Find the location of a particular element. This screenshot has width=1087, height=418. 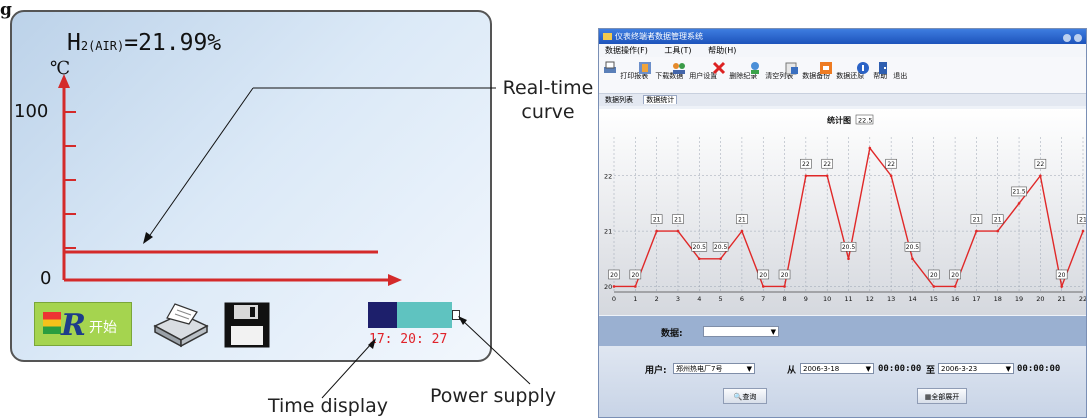

x-tick-label: 3 is located at coordinates (678, 299).